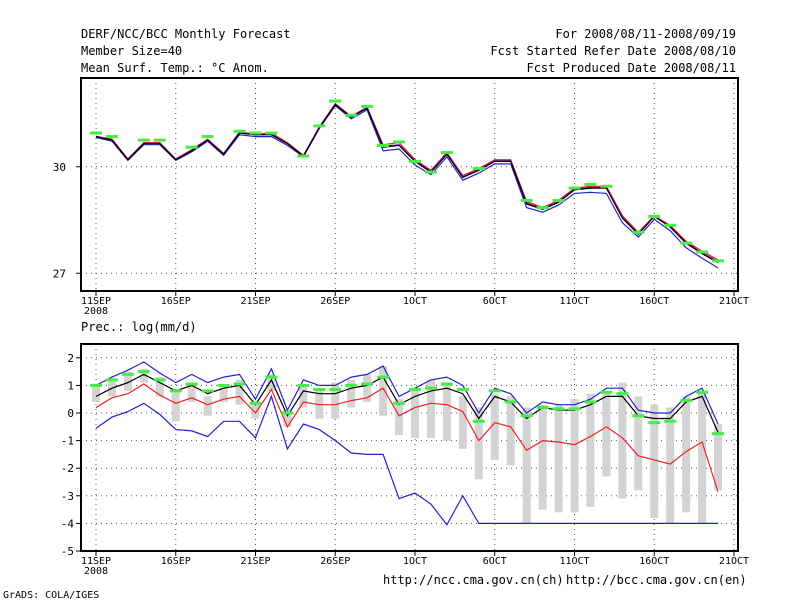  Describe the element at coordinates (67, 441) in the screenshot. I see `y-tick-label: -1` at that location.